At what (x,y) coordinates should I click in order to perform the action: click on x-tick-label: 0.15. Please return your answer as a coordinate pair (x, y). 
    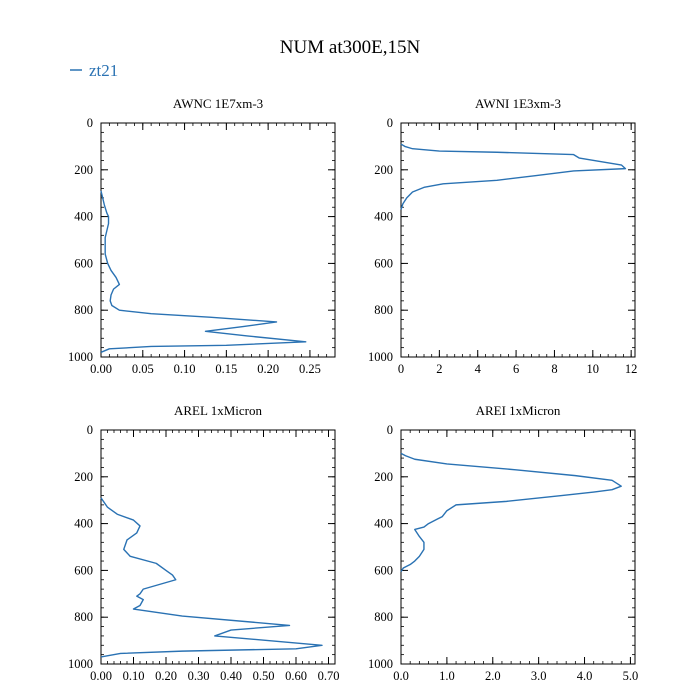
    Looking at the image, I should click on (226, 369).